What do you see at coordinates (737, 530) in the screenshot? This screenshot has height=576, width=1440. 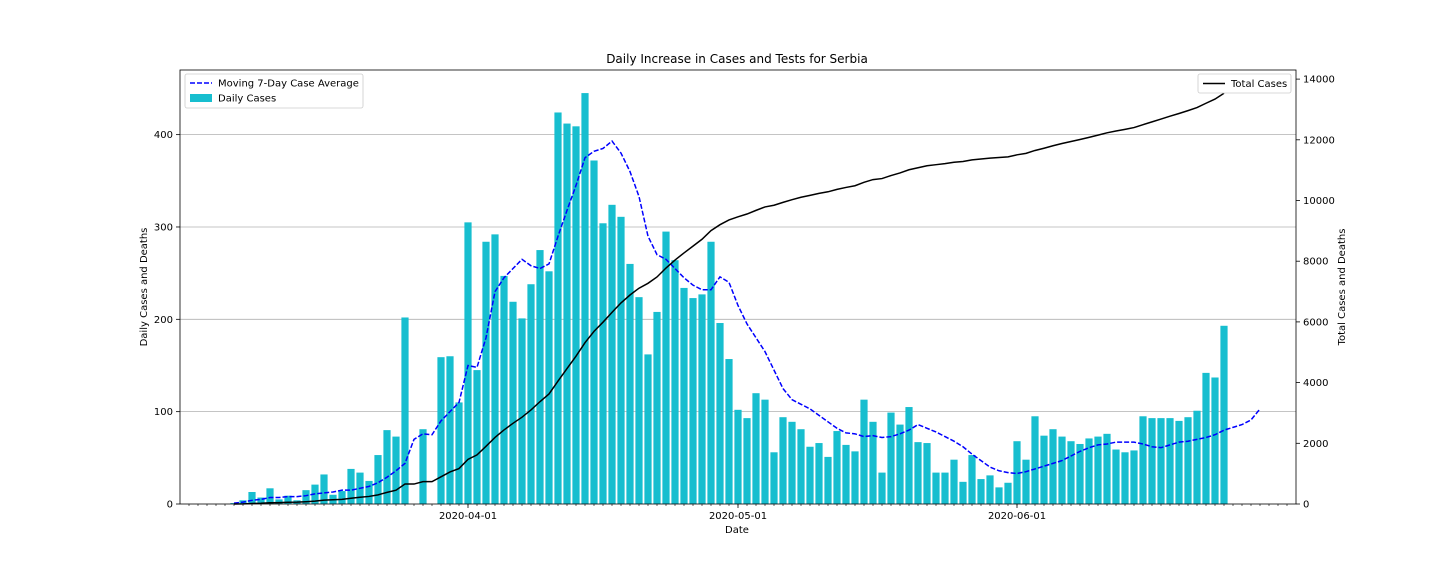 I see `x-axis-label: Date` at bounding box center [737, 530].